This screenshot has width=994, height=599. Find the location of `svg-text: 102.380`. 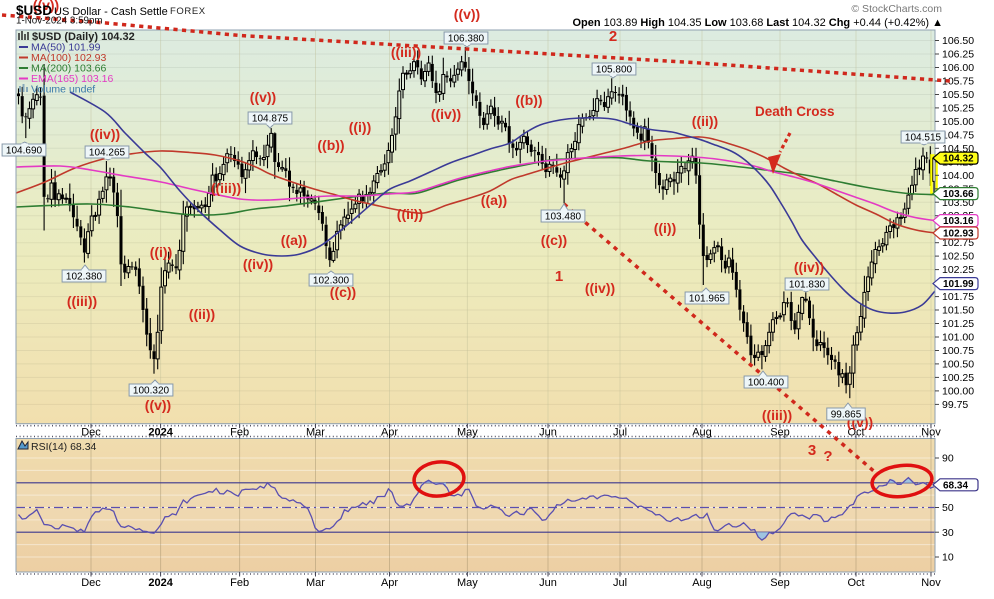

svg-text: 102.380 is located at coordinates (84, 277).